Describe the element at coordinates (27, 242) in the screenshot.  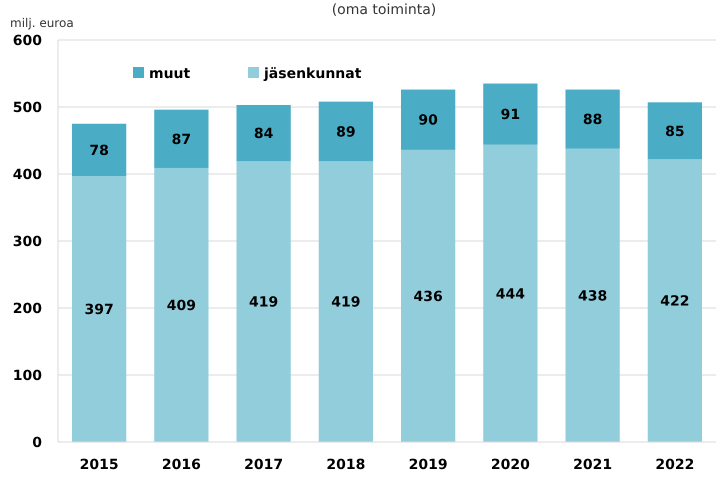
I see `y-tick-label: 300` at that location.